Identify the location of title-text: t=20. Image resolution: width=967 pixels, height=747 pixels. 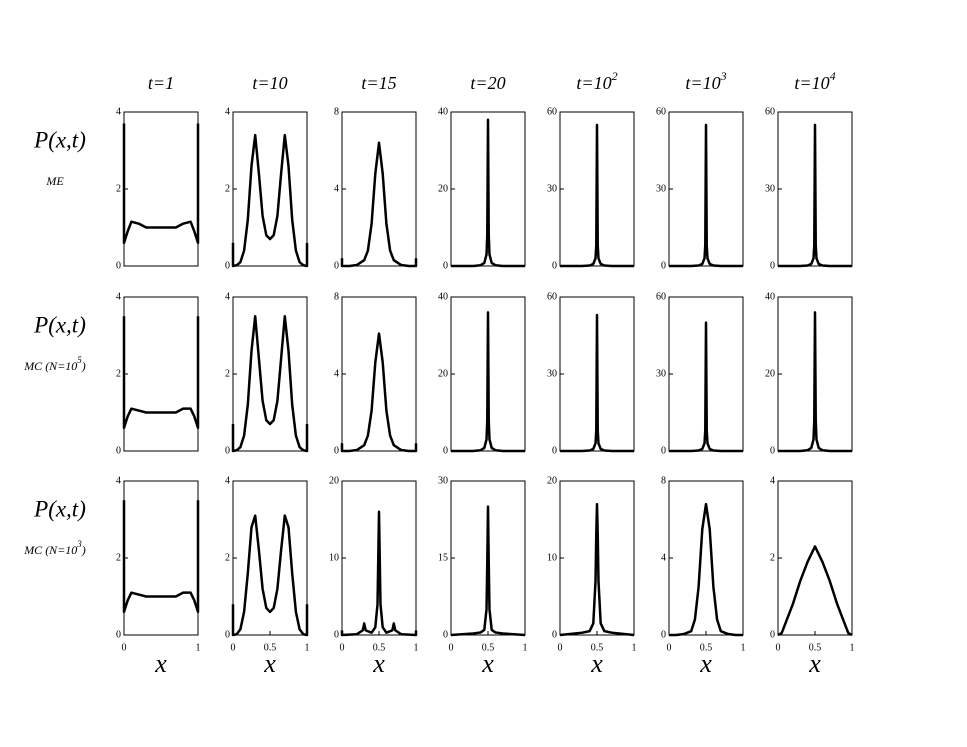
(487, 83).